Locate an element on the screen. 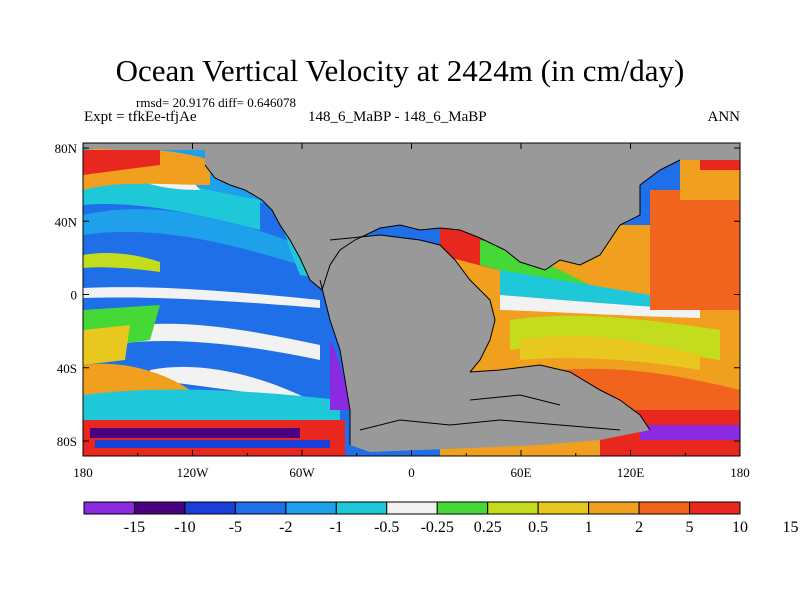 The width and height of the screenshot is (800, 600). colorbar-label: 10 is located at coordinates (740, 527).